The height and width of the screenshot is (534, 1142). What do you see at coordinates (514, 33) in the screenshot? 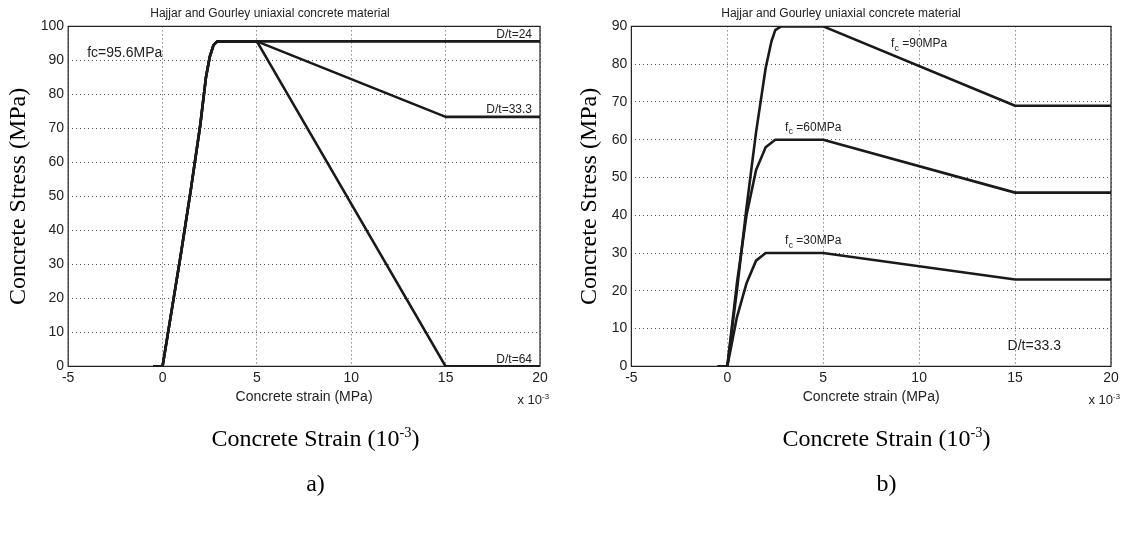
I see `series-label: D/t=24` at bounding box center [514, 33].